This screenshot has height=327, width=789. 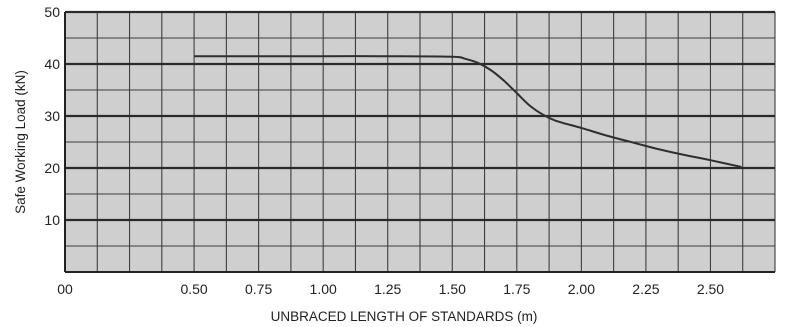 I want to click on x-tick-label: 0.50, so click(x=193, y=289).